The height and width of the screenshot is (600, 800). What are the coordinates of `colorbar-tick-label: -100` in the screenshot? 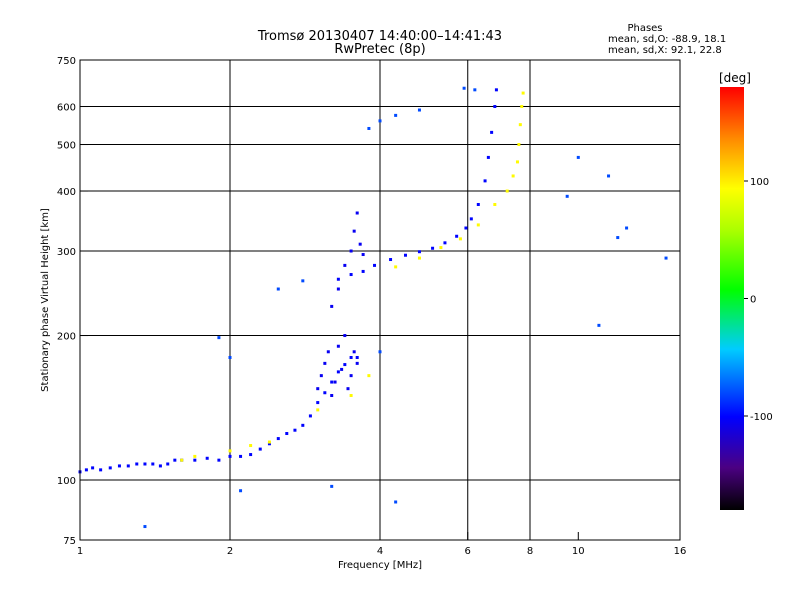 It's located at (761, 417).